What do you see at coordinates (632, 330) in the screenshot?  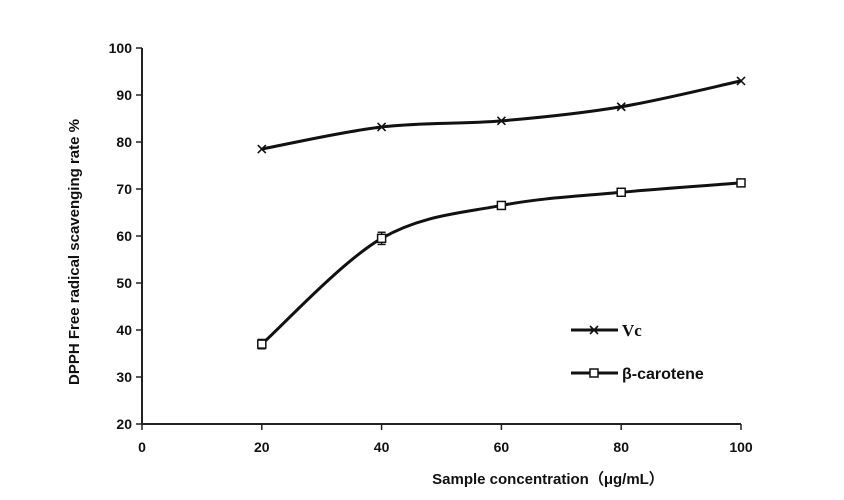 I see `legend-label: Vc` at bounding box center [632, 330].